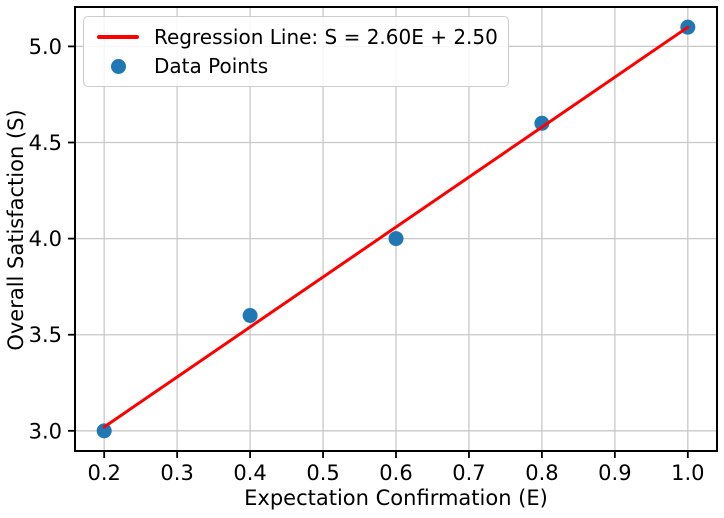  I want to click on regression-line-swatch-wrap, so click(118, 37).